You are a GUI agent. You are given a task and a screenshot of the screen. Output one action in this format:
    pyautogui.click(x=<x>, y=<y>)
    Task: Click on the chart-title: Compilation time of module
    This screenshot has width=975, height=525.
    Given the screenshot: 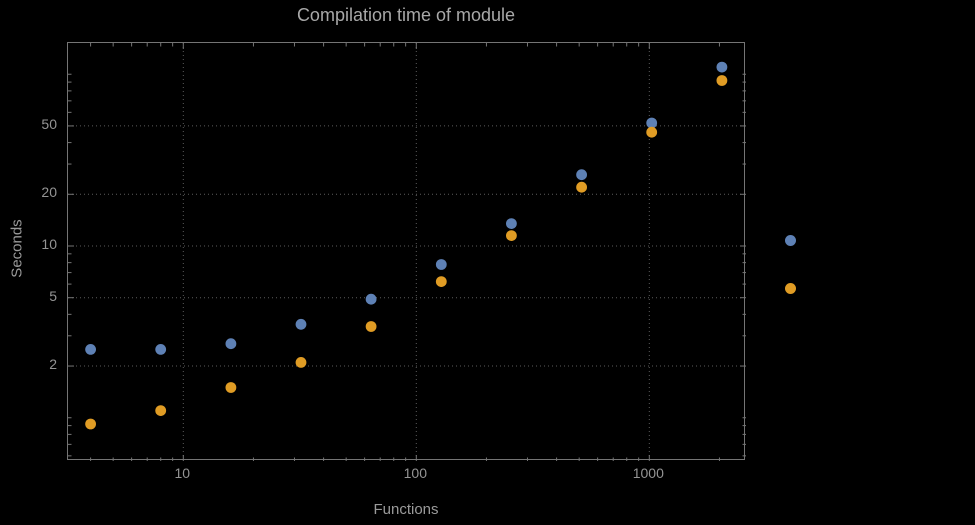 What is the action you would take?
    pyautogui.click(x=406, y=15)
    